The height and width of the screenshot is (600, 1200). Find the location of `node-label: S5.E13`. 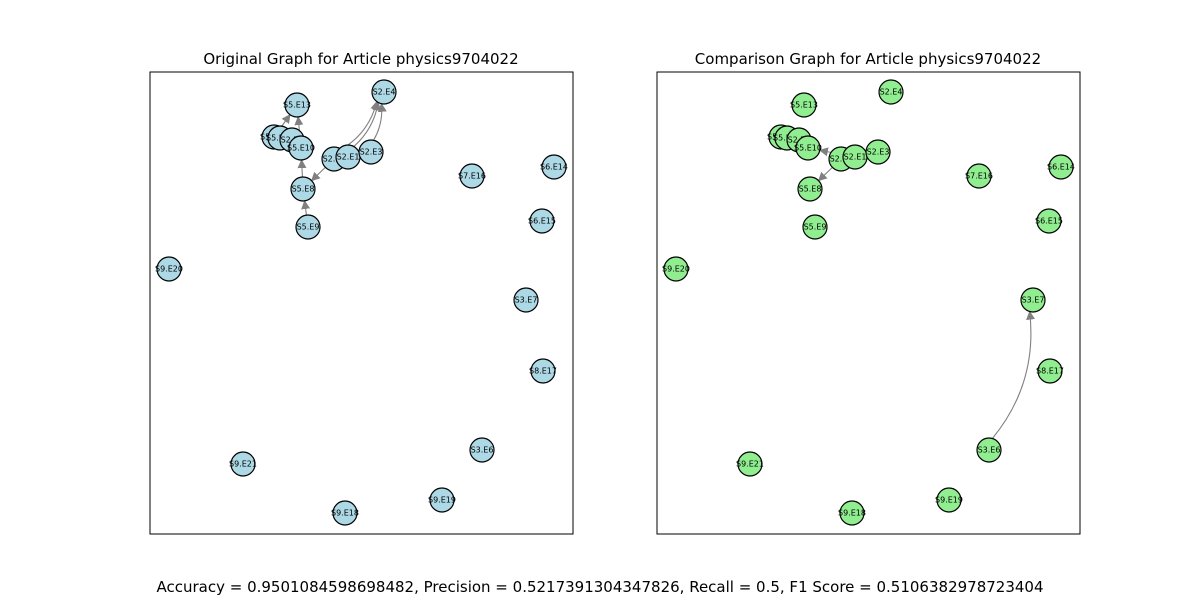

node-label: S5.E13 is located at coordinates (804, 105).